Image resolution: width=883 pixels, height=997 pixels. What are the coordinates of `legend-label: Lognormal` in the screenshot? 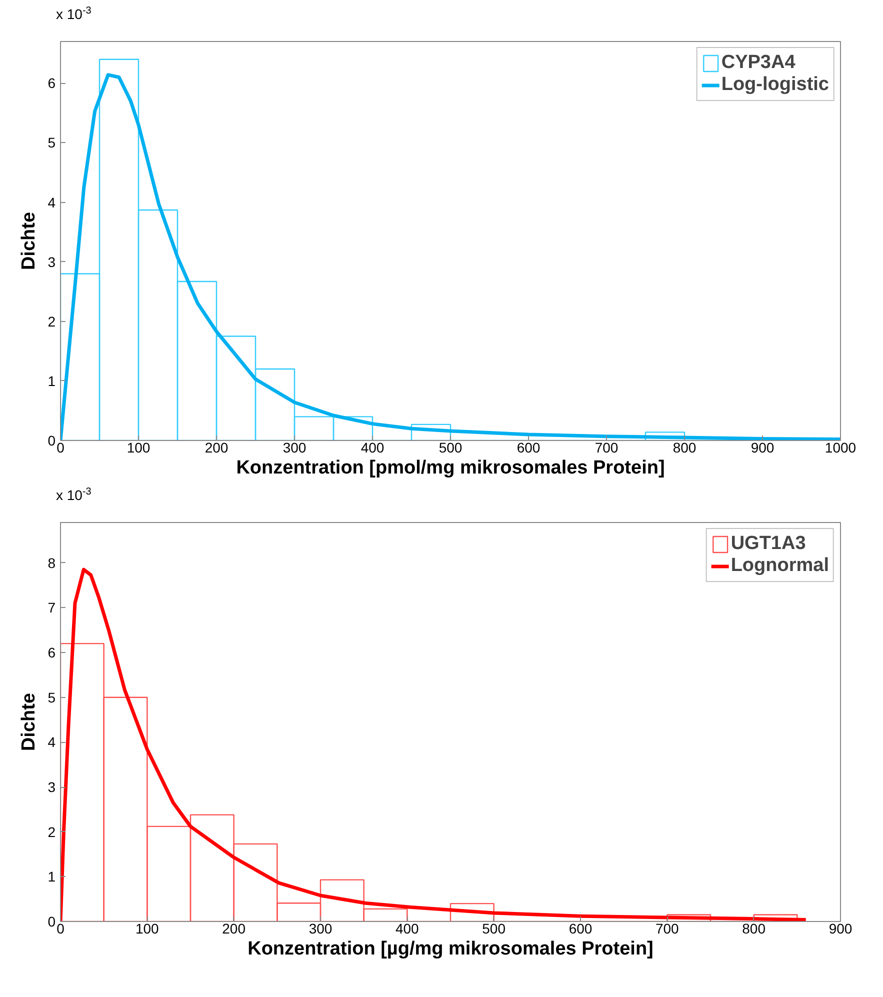 It's located at (779, 566).